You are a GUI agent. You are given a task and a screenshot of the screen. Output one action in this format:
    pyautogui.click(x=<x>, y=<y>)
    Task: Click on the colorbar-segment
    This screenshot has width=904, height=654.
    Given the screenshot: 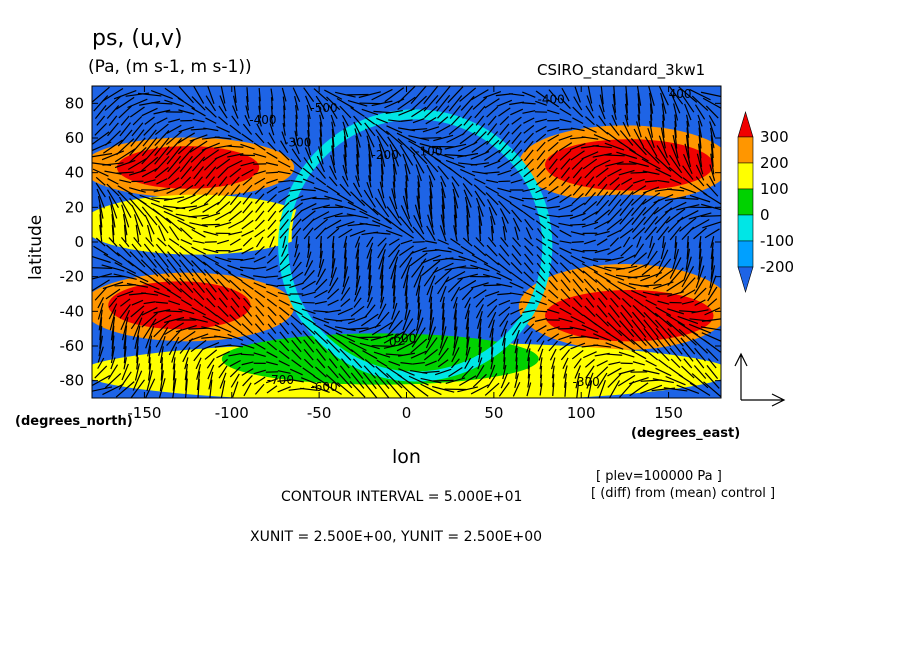 What is the action you would take?
    pyautogui.click(x=745, y=176)
    